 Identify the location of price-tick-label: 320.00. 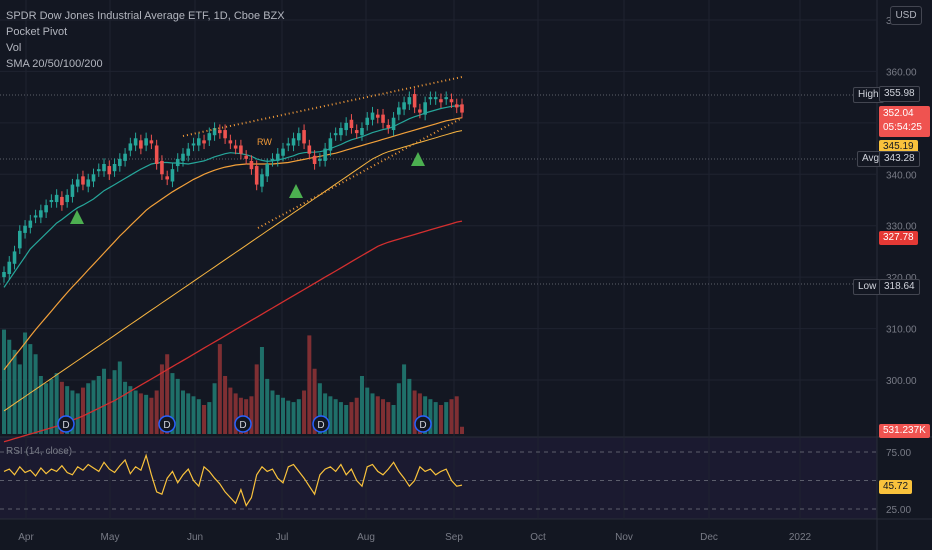
(901, 278).